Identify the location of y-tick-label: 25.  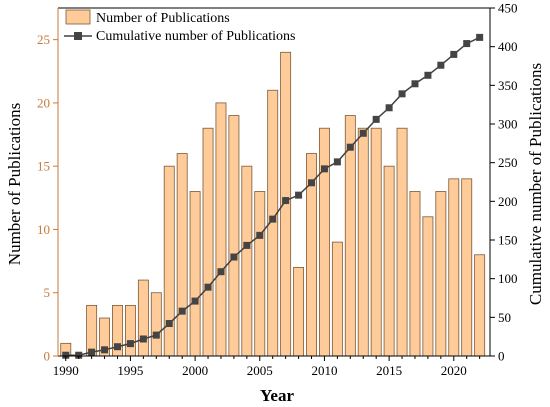
(43, 39).